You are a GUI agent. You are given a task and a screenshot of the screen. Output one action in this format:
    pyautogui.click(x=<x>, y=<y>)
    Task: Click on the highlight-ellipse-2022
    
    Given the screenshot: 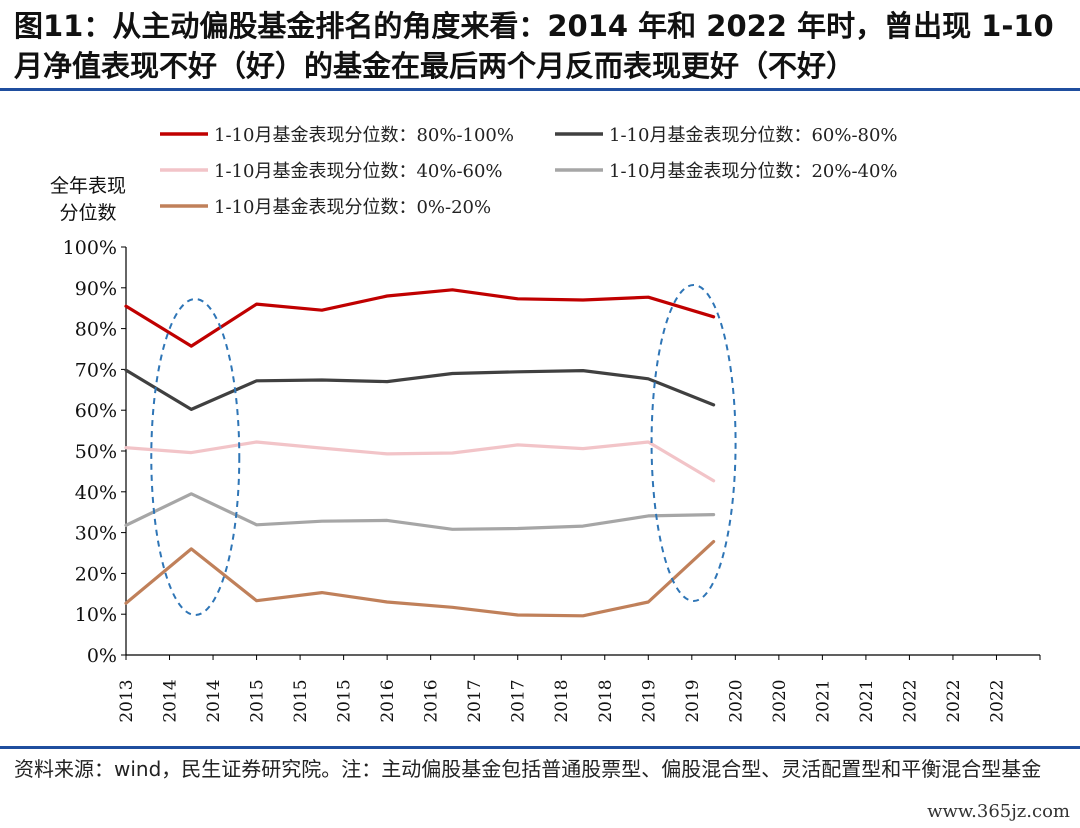 What is the action you would take?
    pyautogui.click(x=693, y=443)
    